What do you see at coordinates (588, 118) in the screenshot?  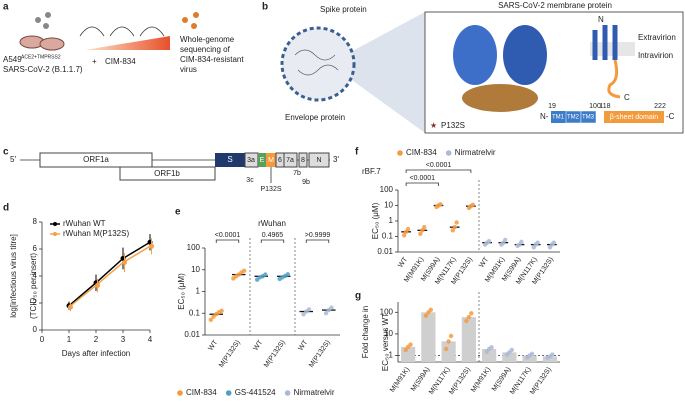 I see `tm3: TM3` at bounding box center [588, 118].